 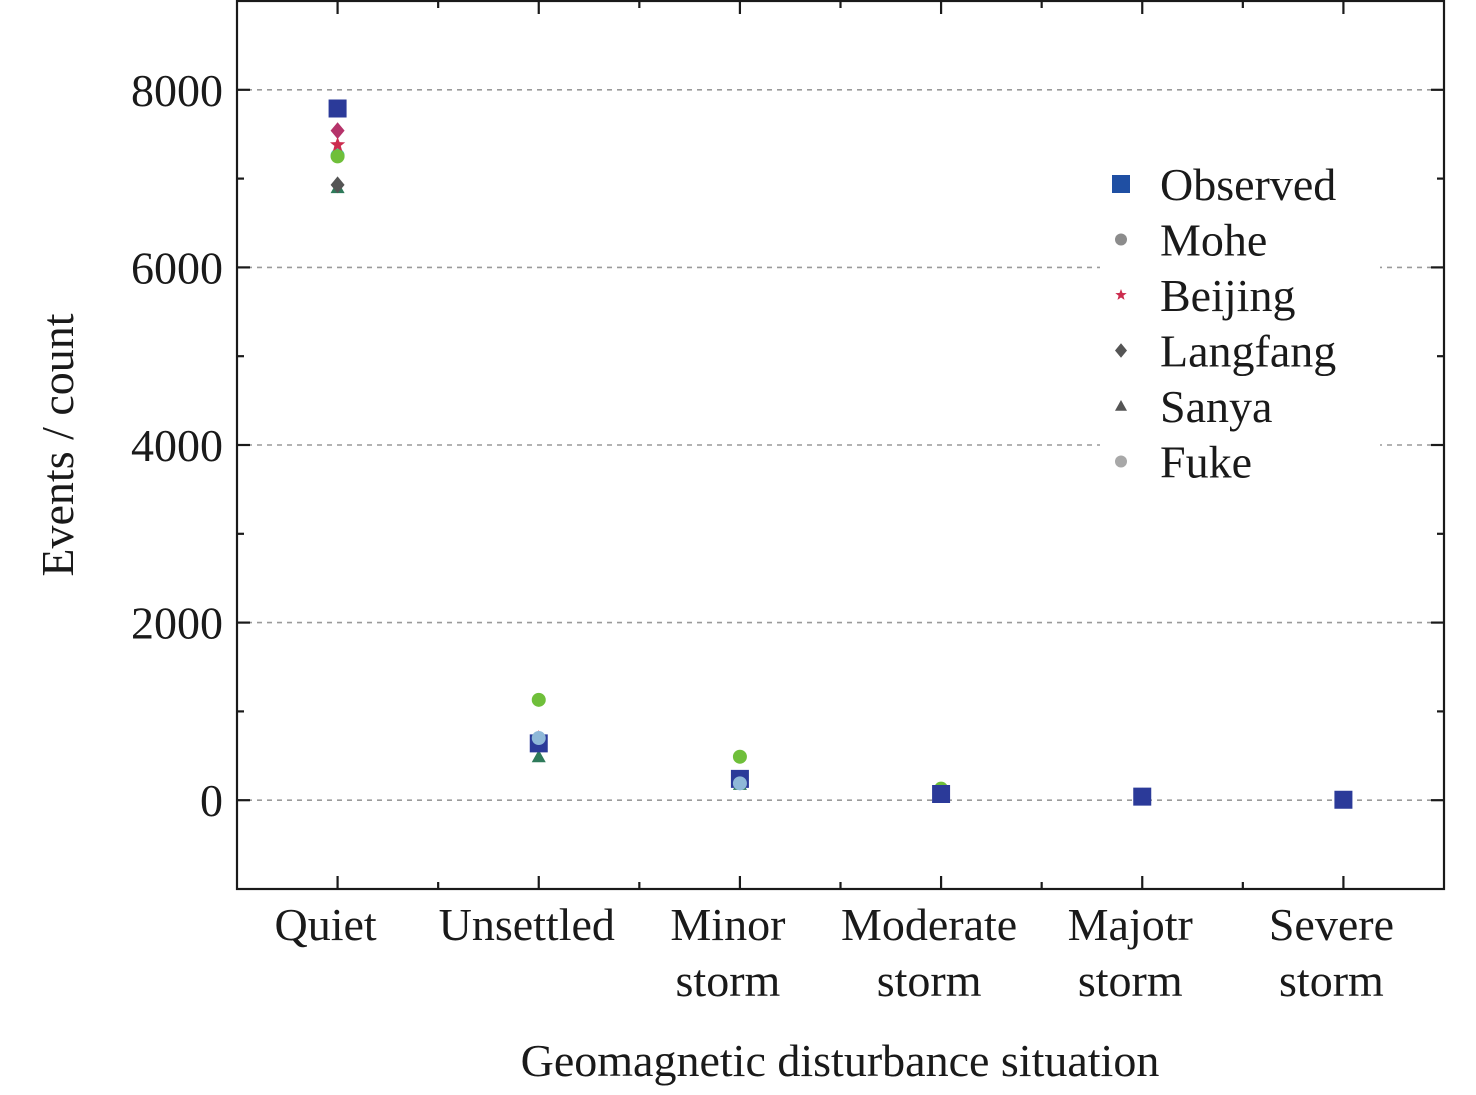 I want to click on marker-sanya, so click(x=538, y=756).